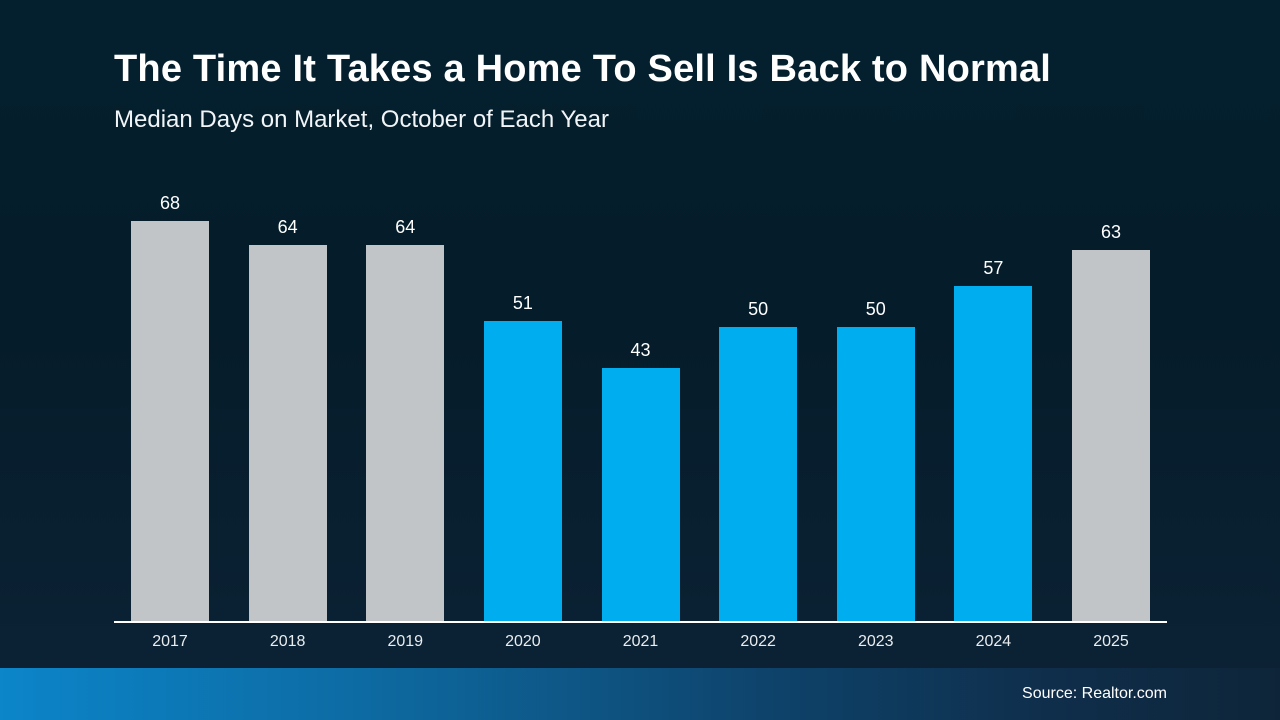  Describe the element at coordinates (640, 694) in the screenshot. I see `footer-band: Source: Realtor.com` at that location.